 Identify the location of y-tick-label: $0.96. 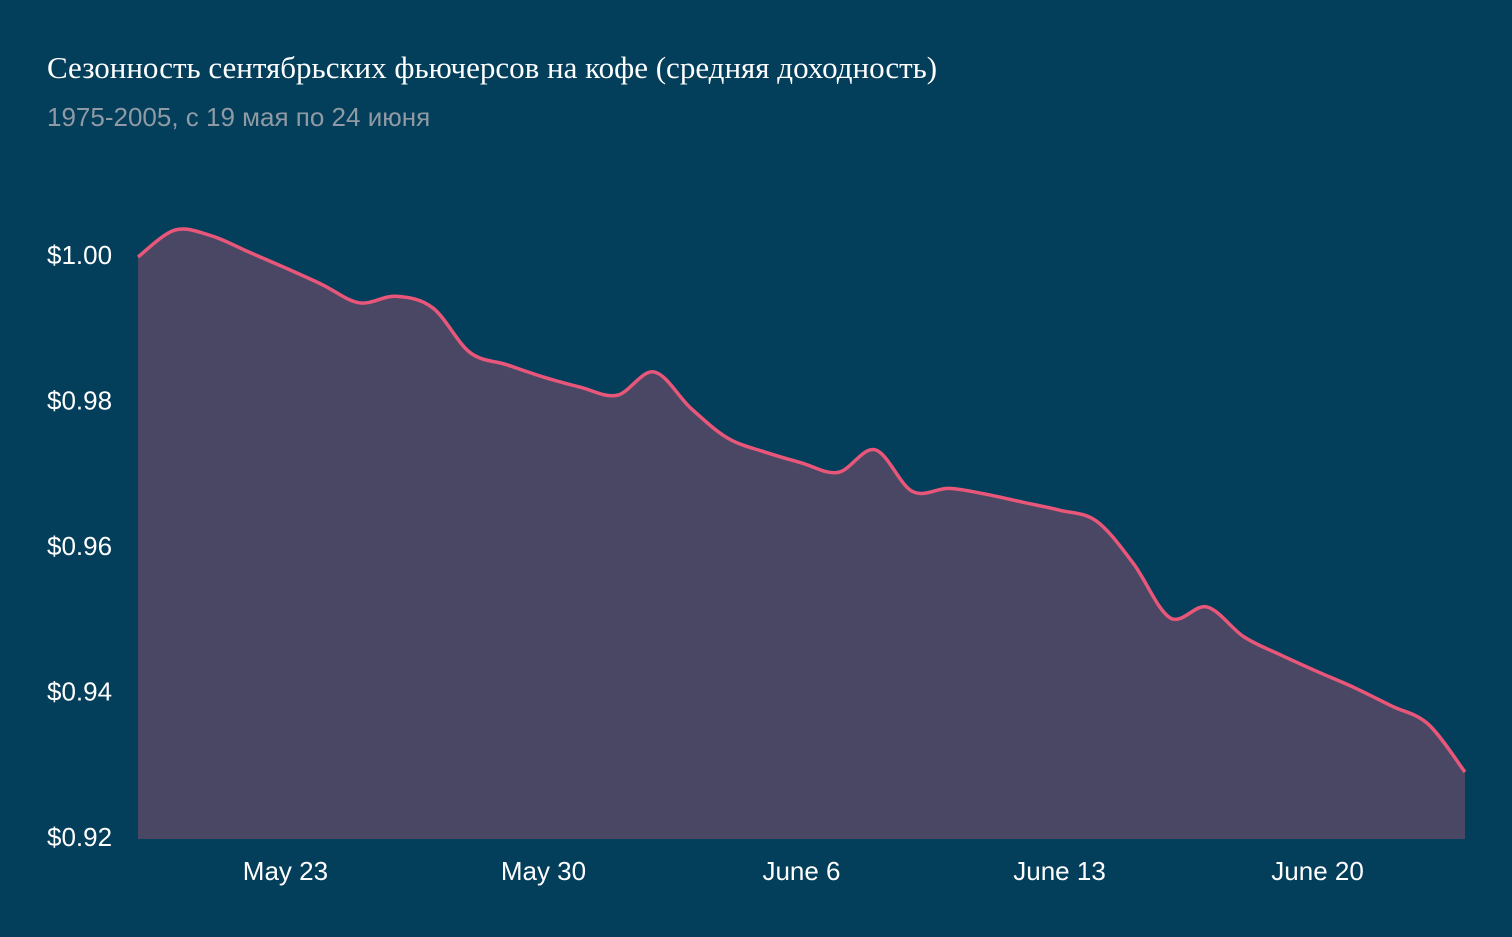
(79, 546).